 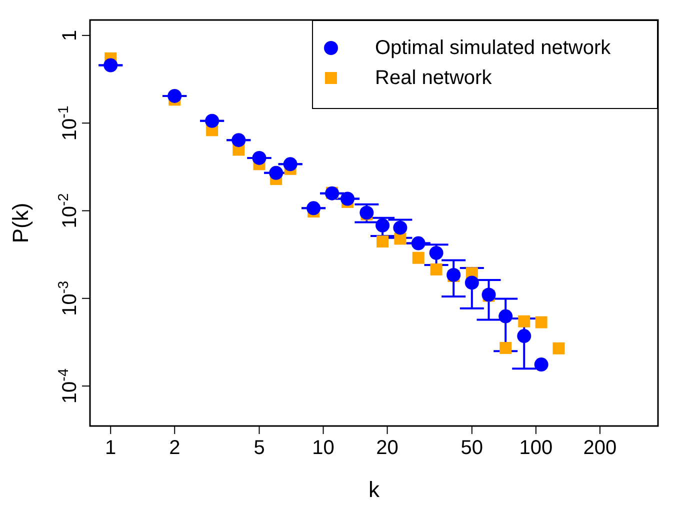 What do you see at coordinates (493, 48) in the screenshot?
I see `legend-label: Optimal simulated network` at bounding box center [493, 48].